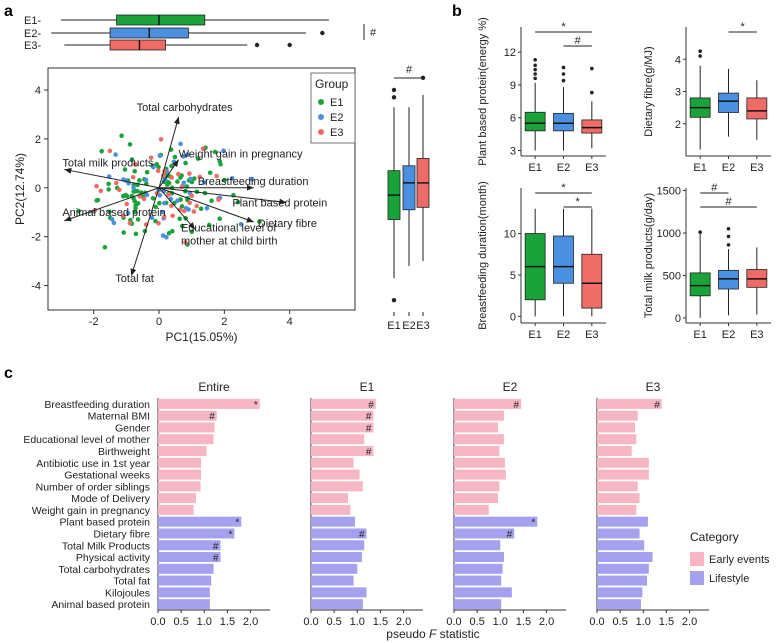 This screenshot has height=643, width=777. Describe the element at coordinates (32, 21) in the screenshot. I see `pc1-box-label: E1-` at that location.